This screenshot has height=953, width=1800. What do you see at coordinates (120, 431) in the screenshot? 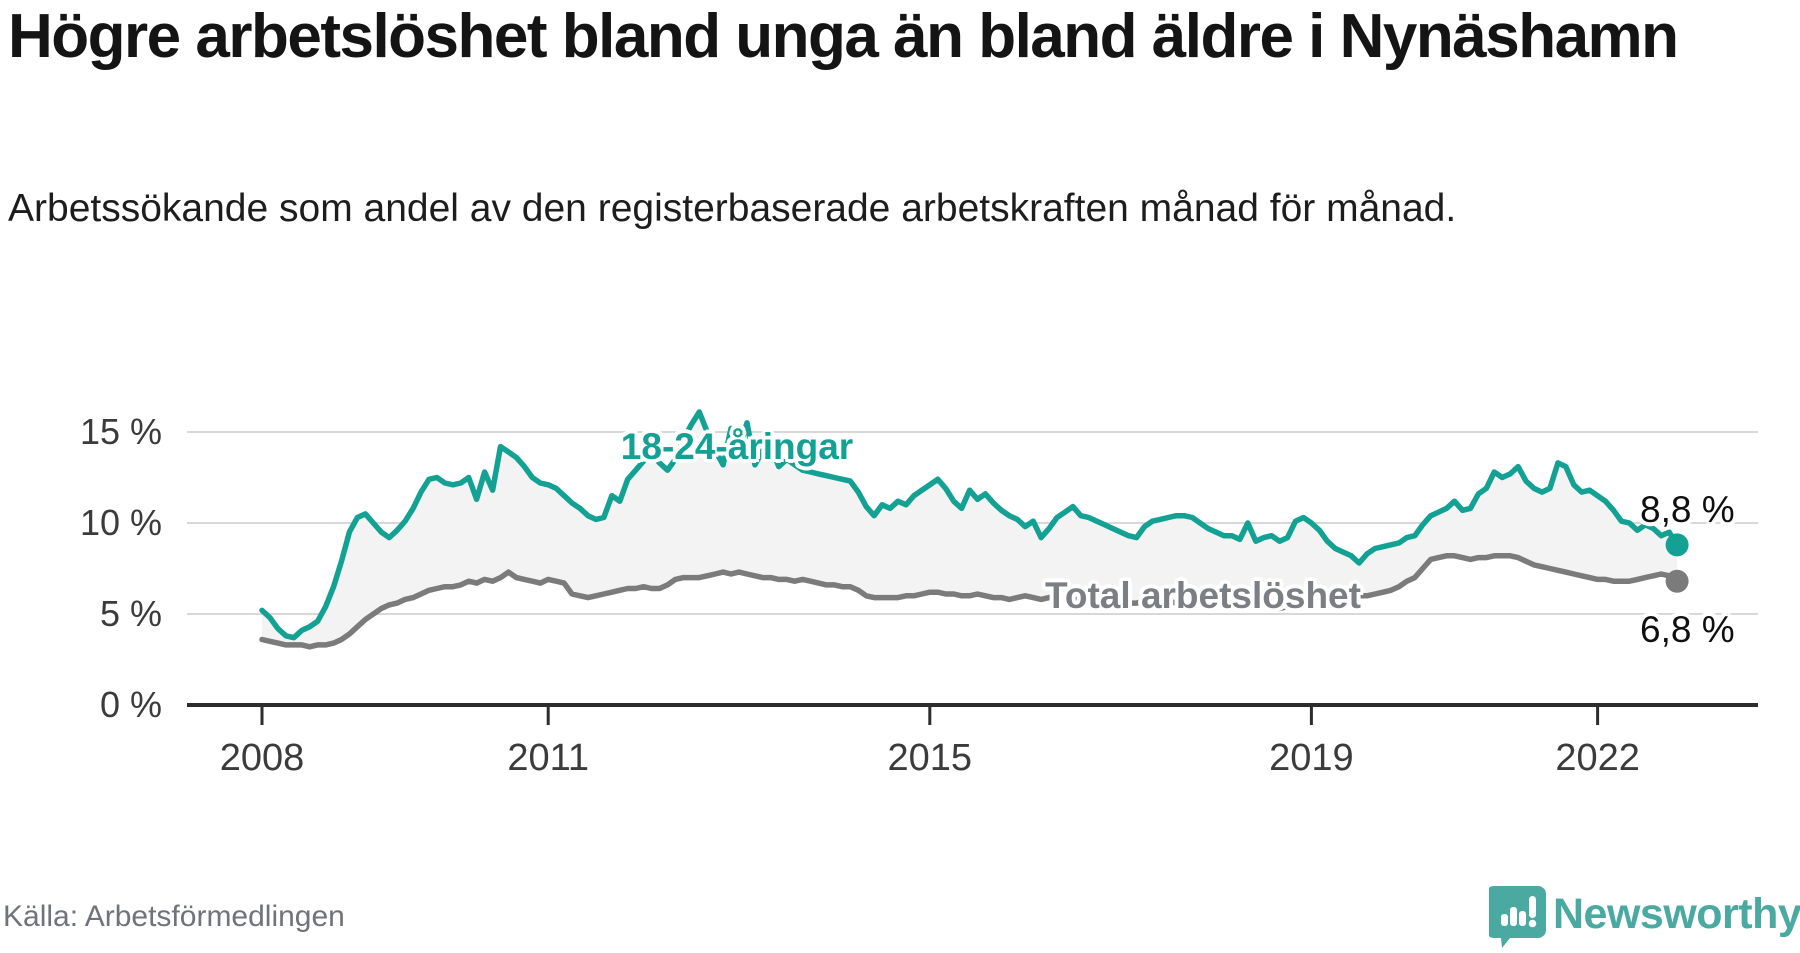
I see `y-tick-label-15: 15 %` at bounding box center [120, 431].